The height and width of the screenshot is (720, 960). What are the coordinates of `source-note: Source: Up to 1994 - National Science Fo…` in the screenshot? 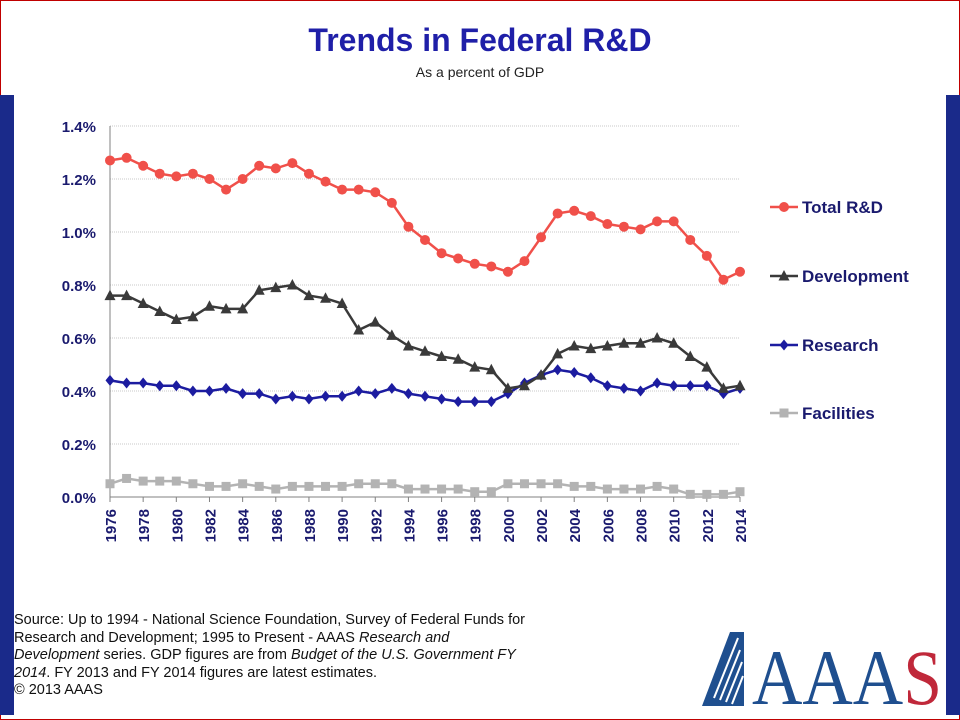 It's located at (304, 656).